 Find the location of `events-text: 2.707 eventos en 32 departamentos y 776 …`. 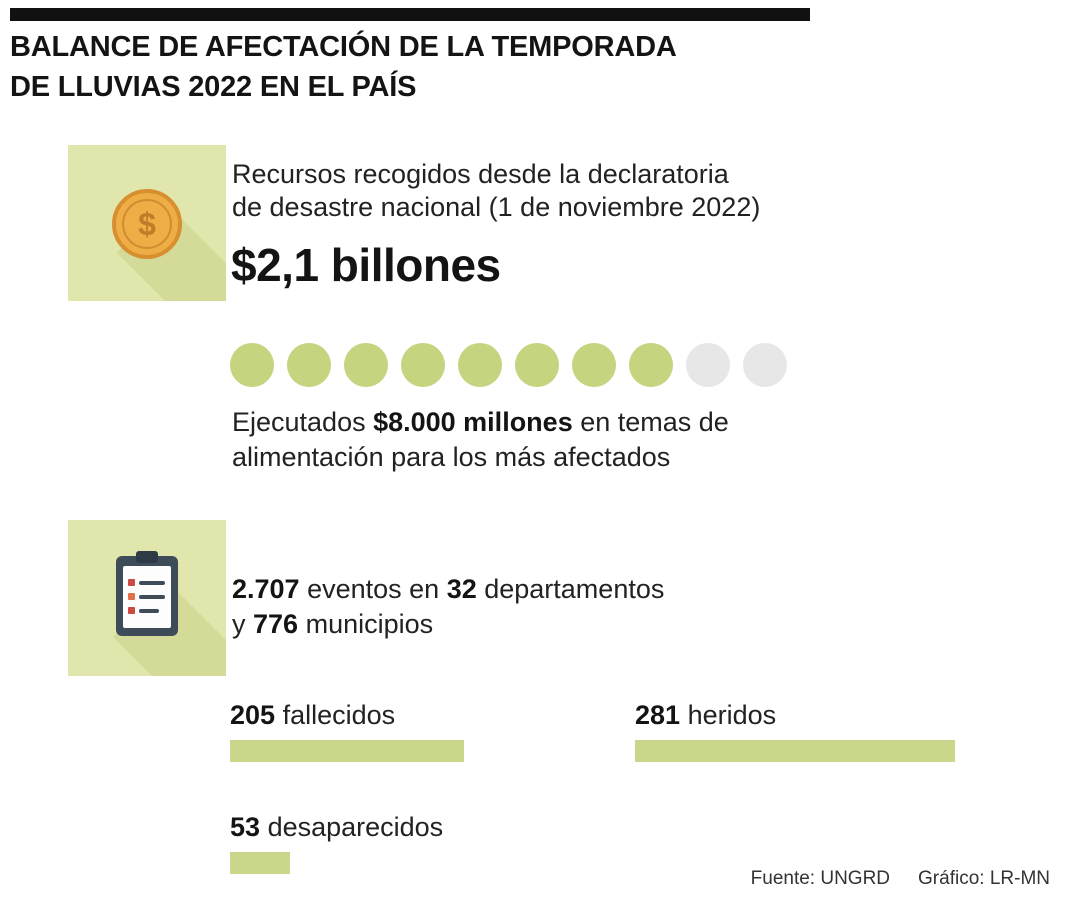

events-text: 2.707 eventos en 32 departamentos y 776 … is located at coordinates (448, 607).